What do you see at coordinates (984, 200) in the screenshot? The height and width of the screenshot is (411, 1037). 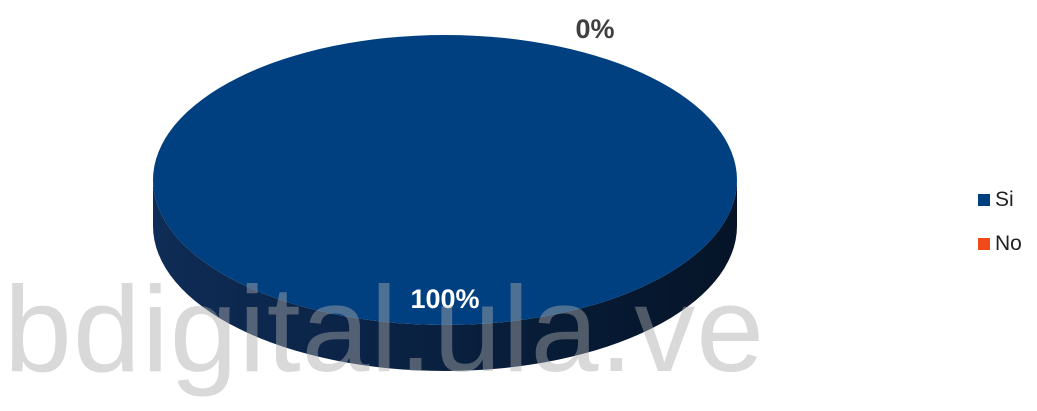 I see `legend-swatch-si` at bounding box center [984, 200].